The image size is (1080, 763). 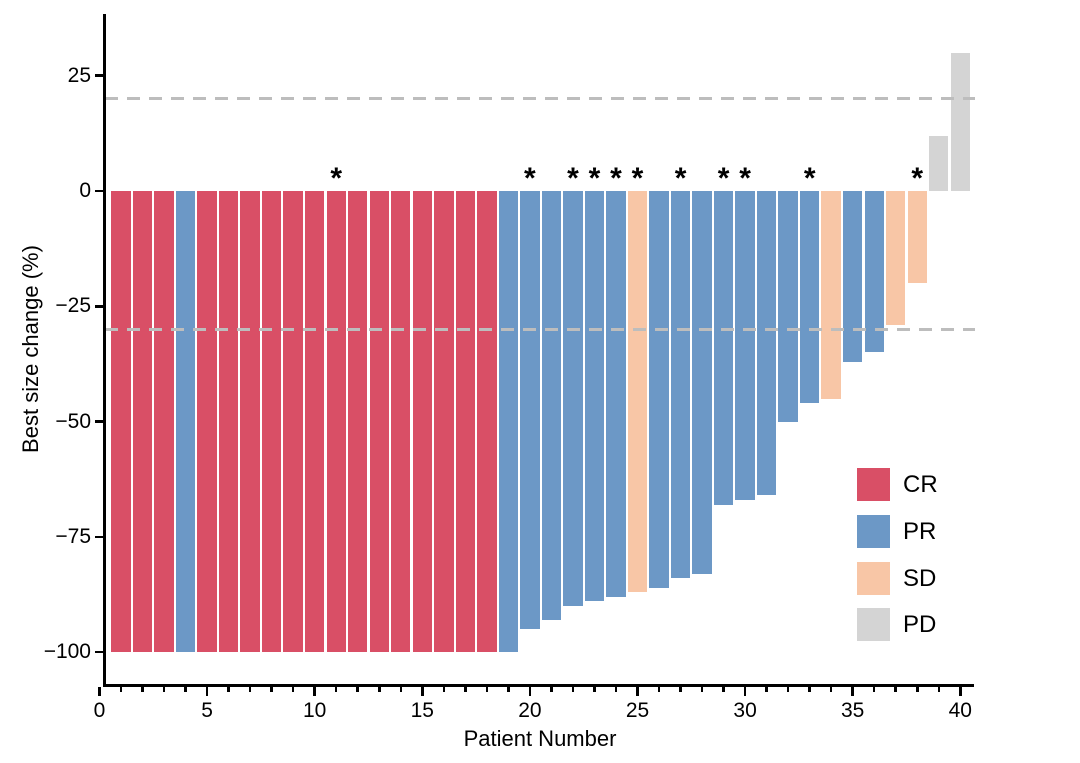 I want to click on x-tick-label-40: 40, so click(x=960, y=710).